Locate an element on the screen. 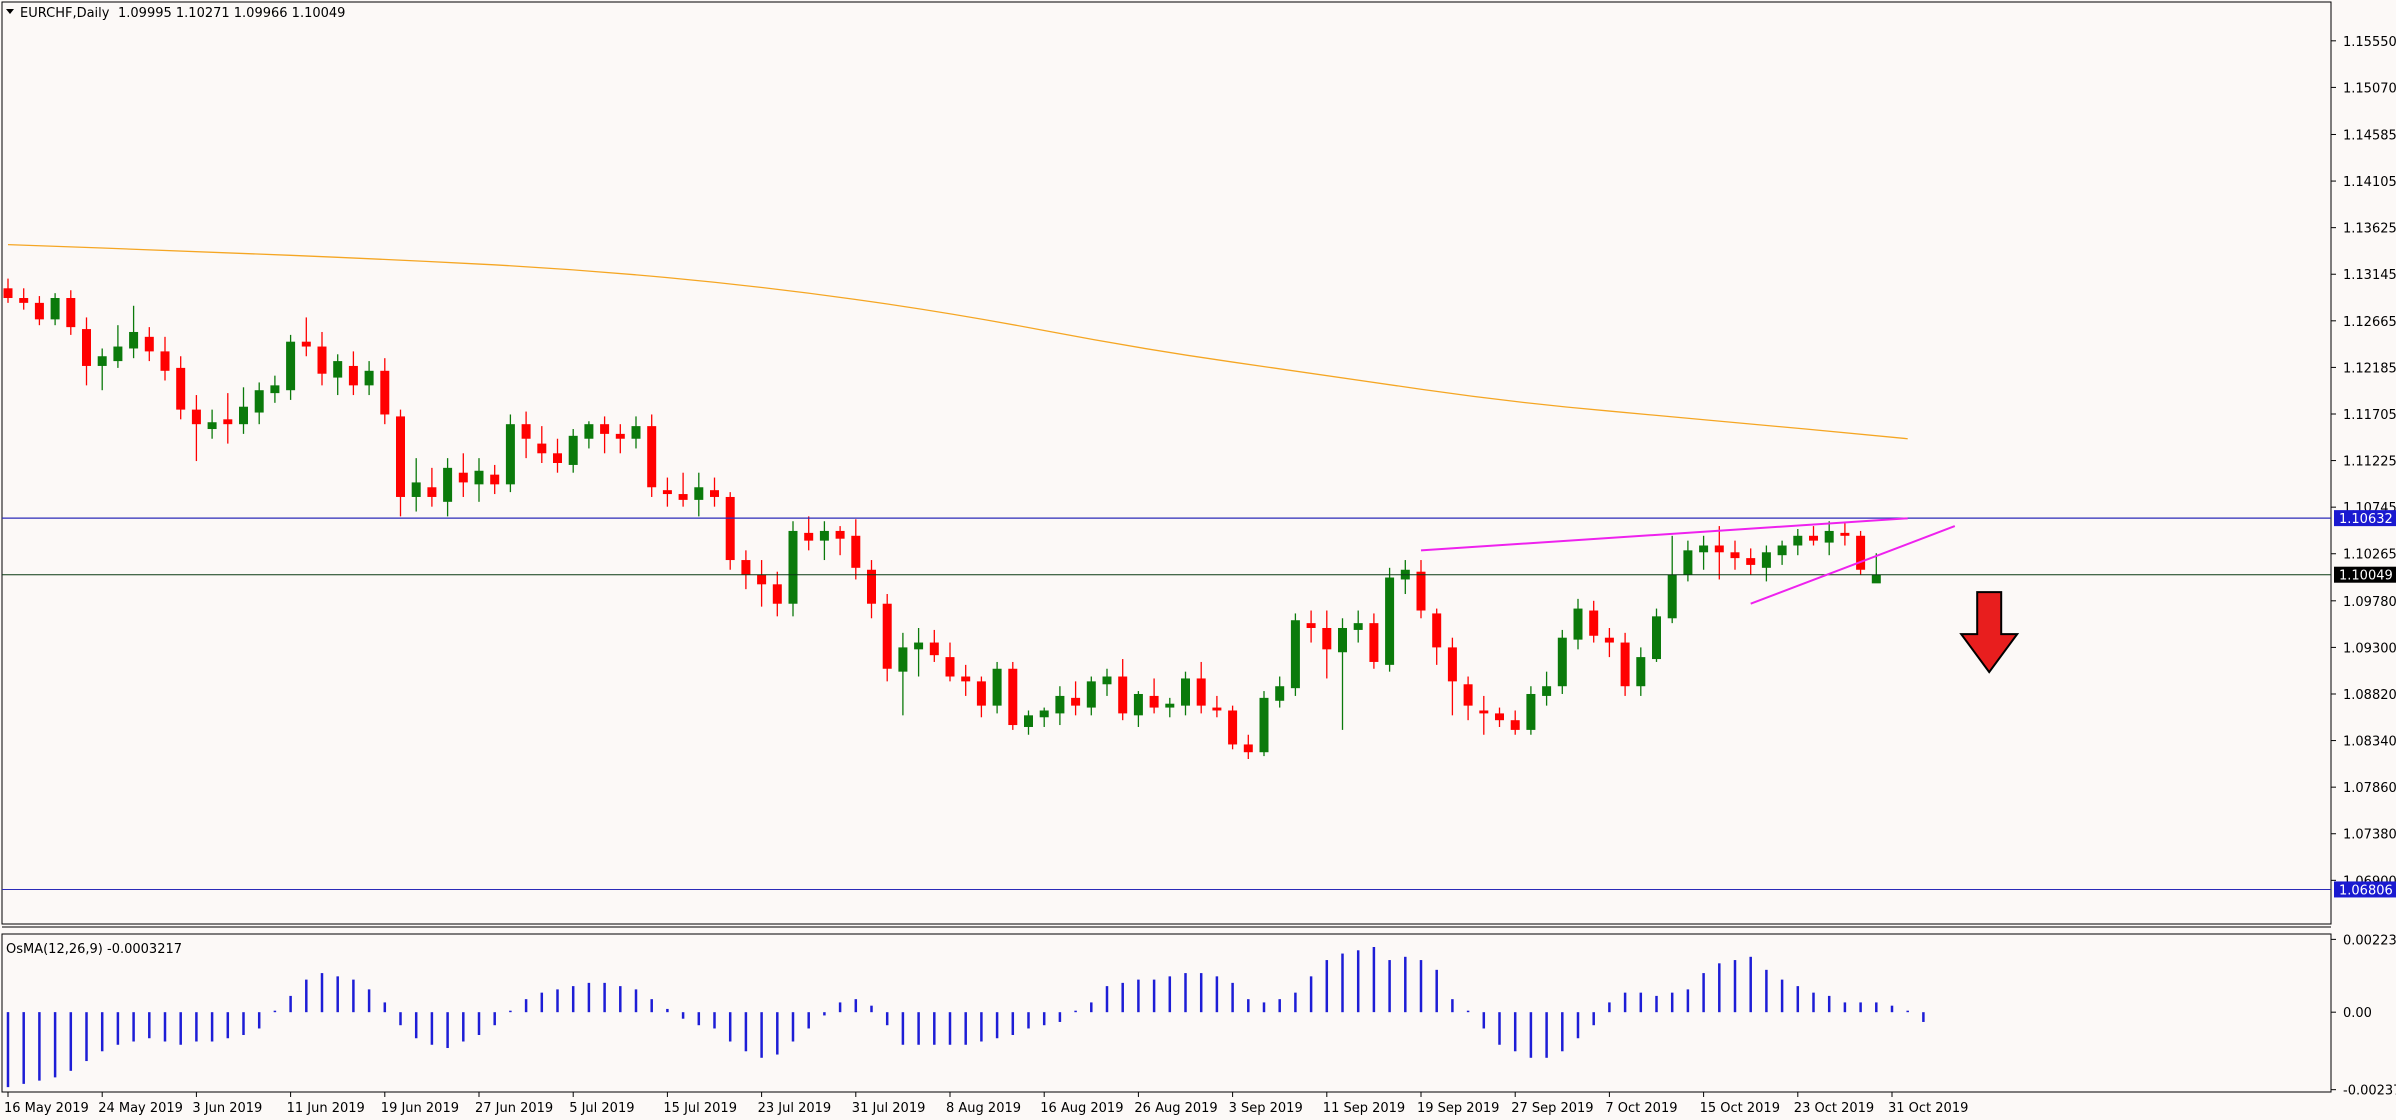  osma-panel-border is located at coordinates (1166, 1013).